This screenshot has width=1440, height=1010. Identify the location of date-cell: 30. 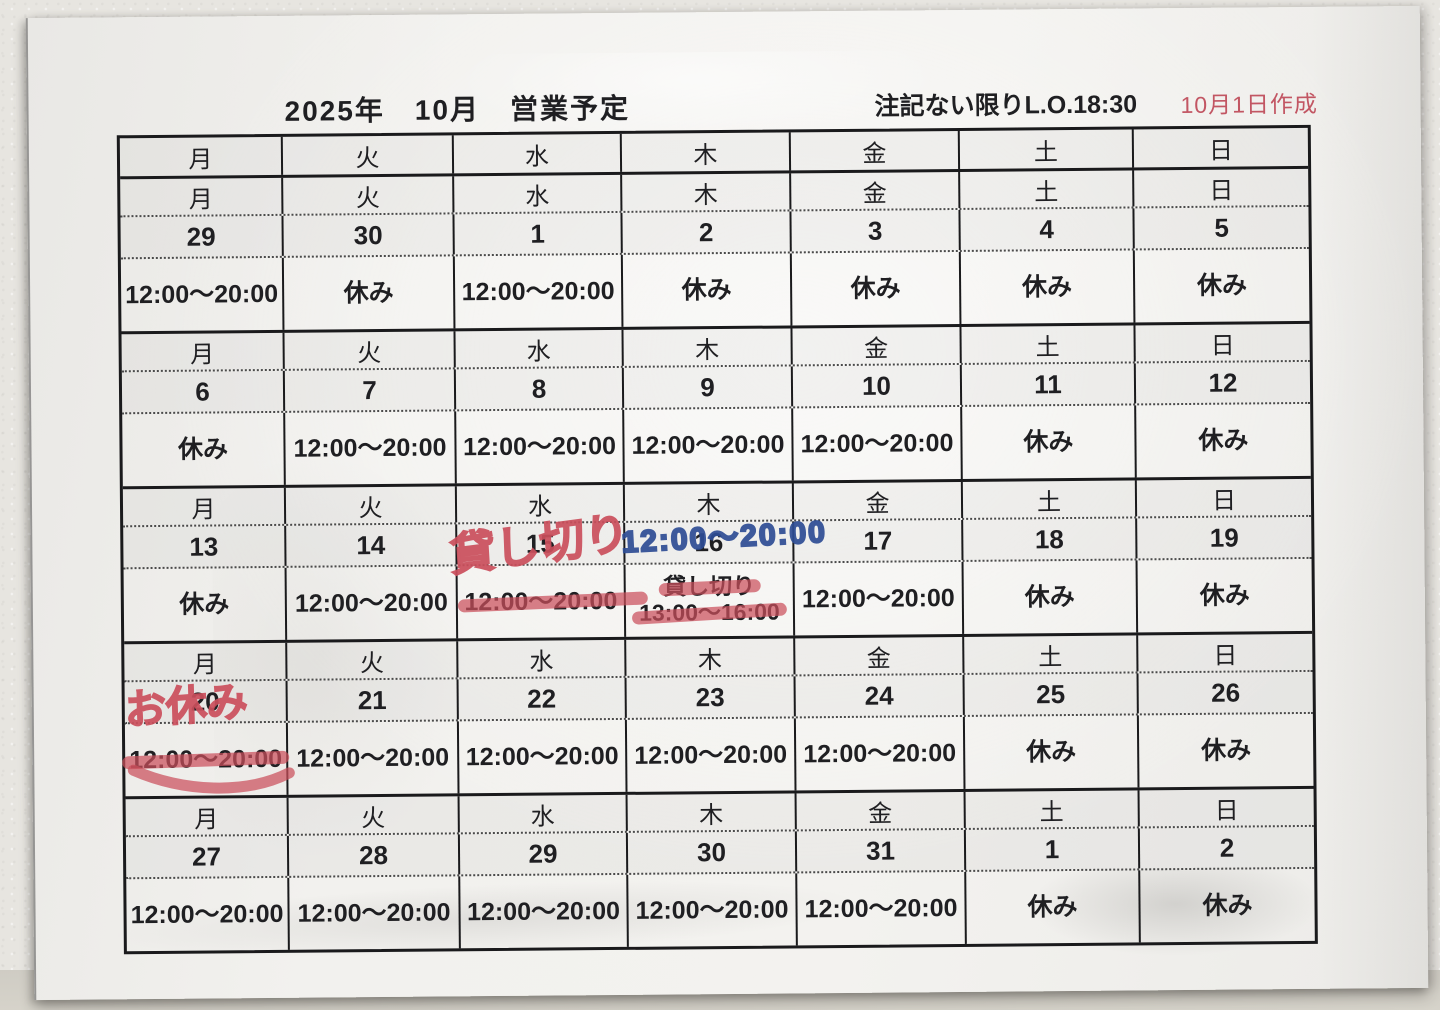
(369, 235).